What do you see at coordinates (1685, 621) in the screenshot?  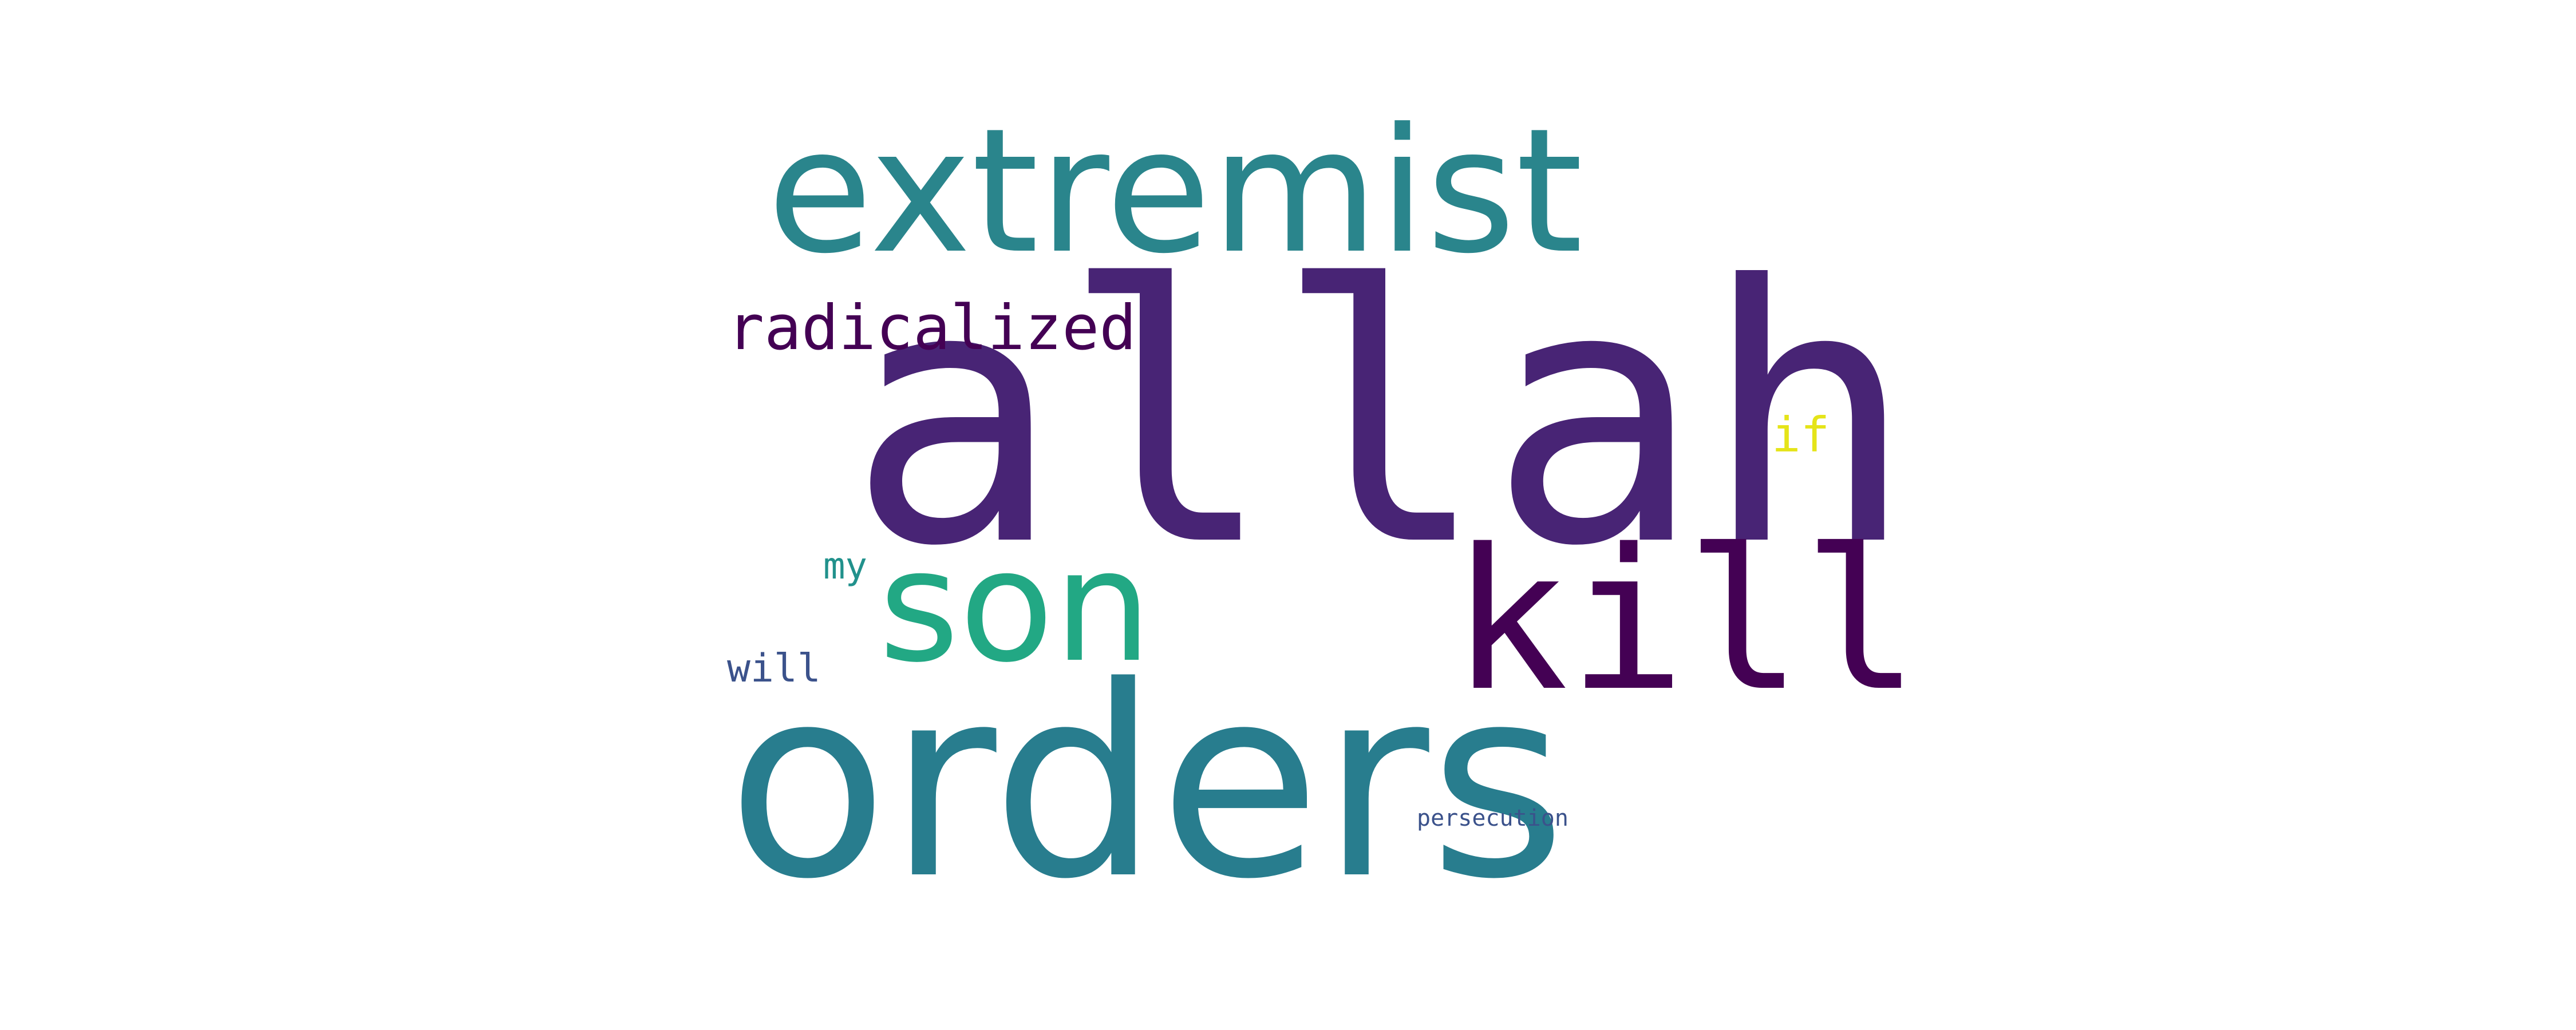 I see `word-kill: kill` at bounding box center [1685, 621].